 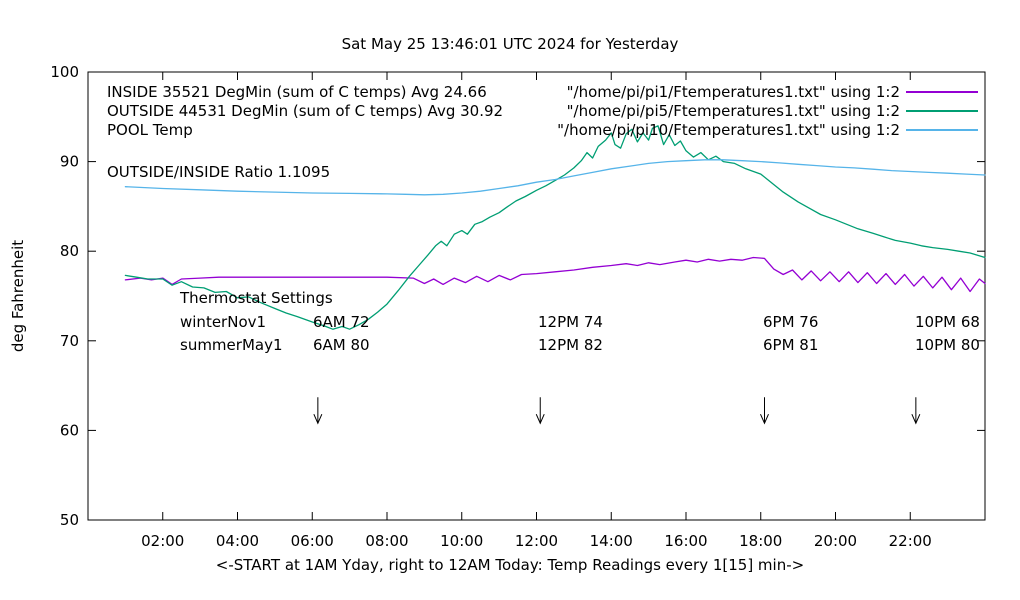 What do you see at coordinates (223, 322) in the screenshot?
I see `thermostat-row-name: winterNov1` at bounding box center [223, 322].